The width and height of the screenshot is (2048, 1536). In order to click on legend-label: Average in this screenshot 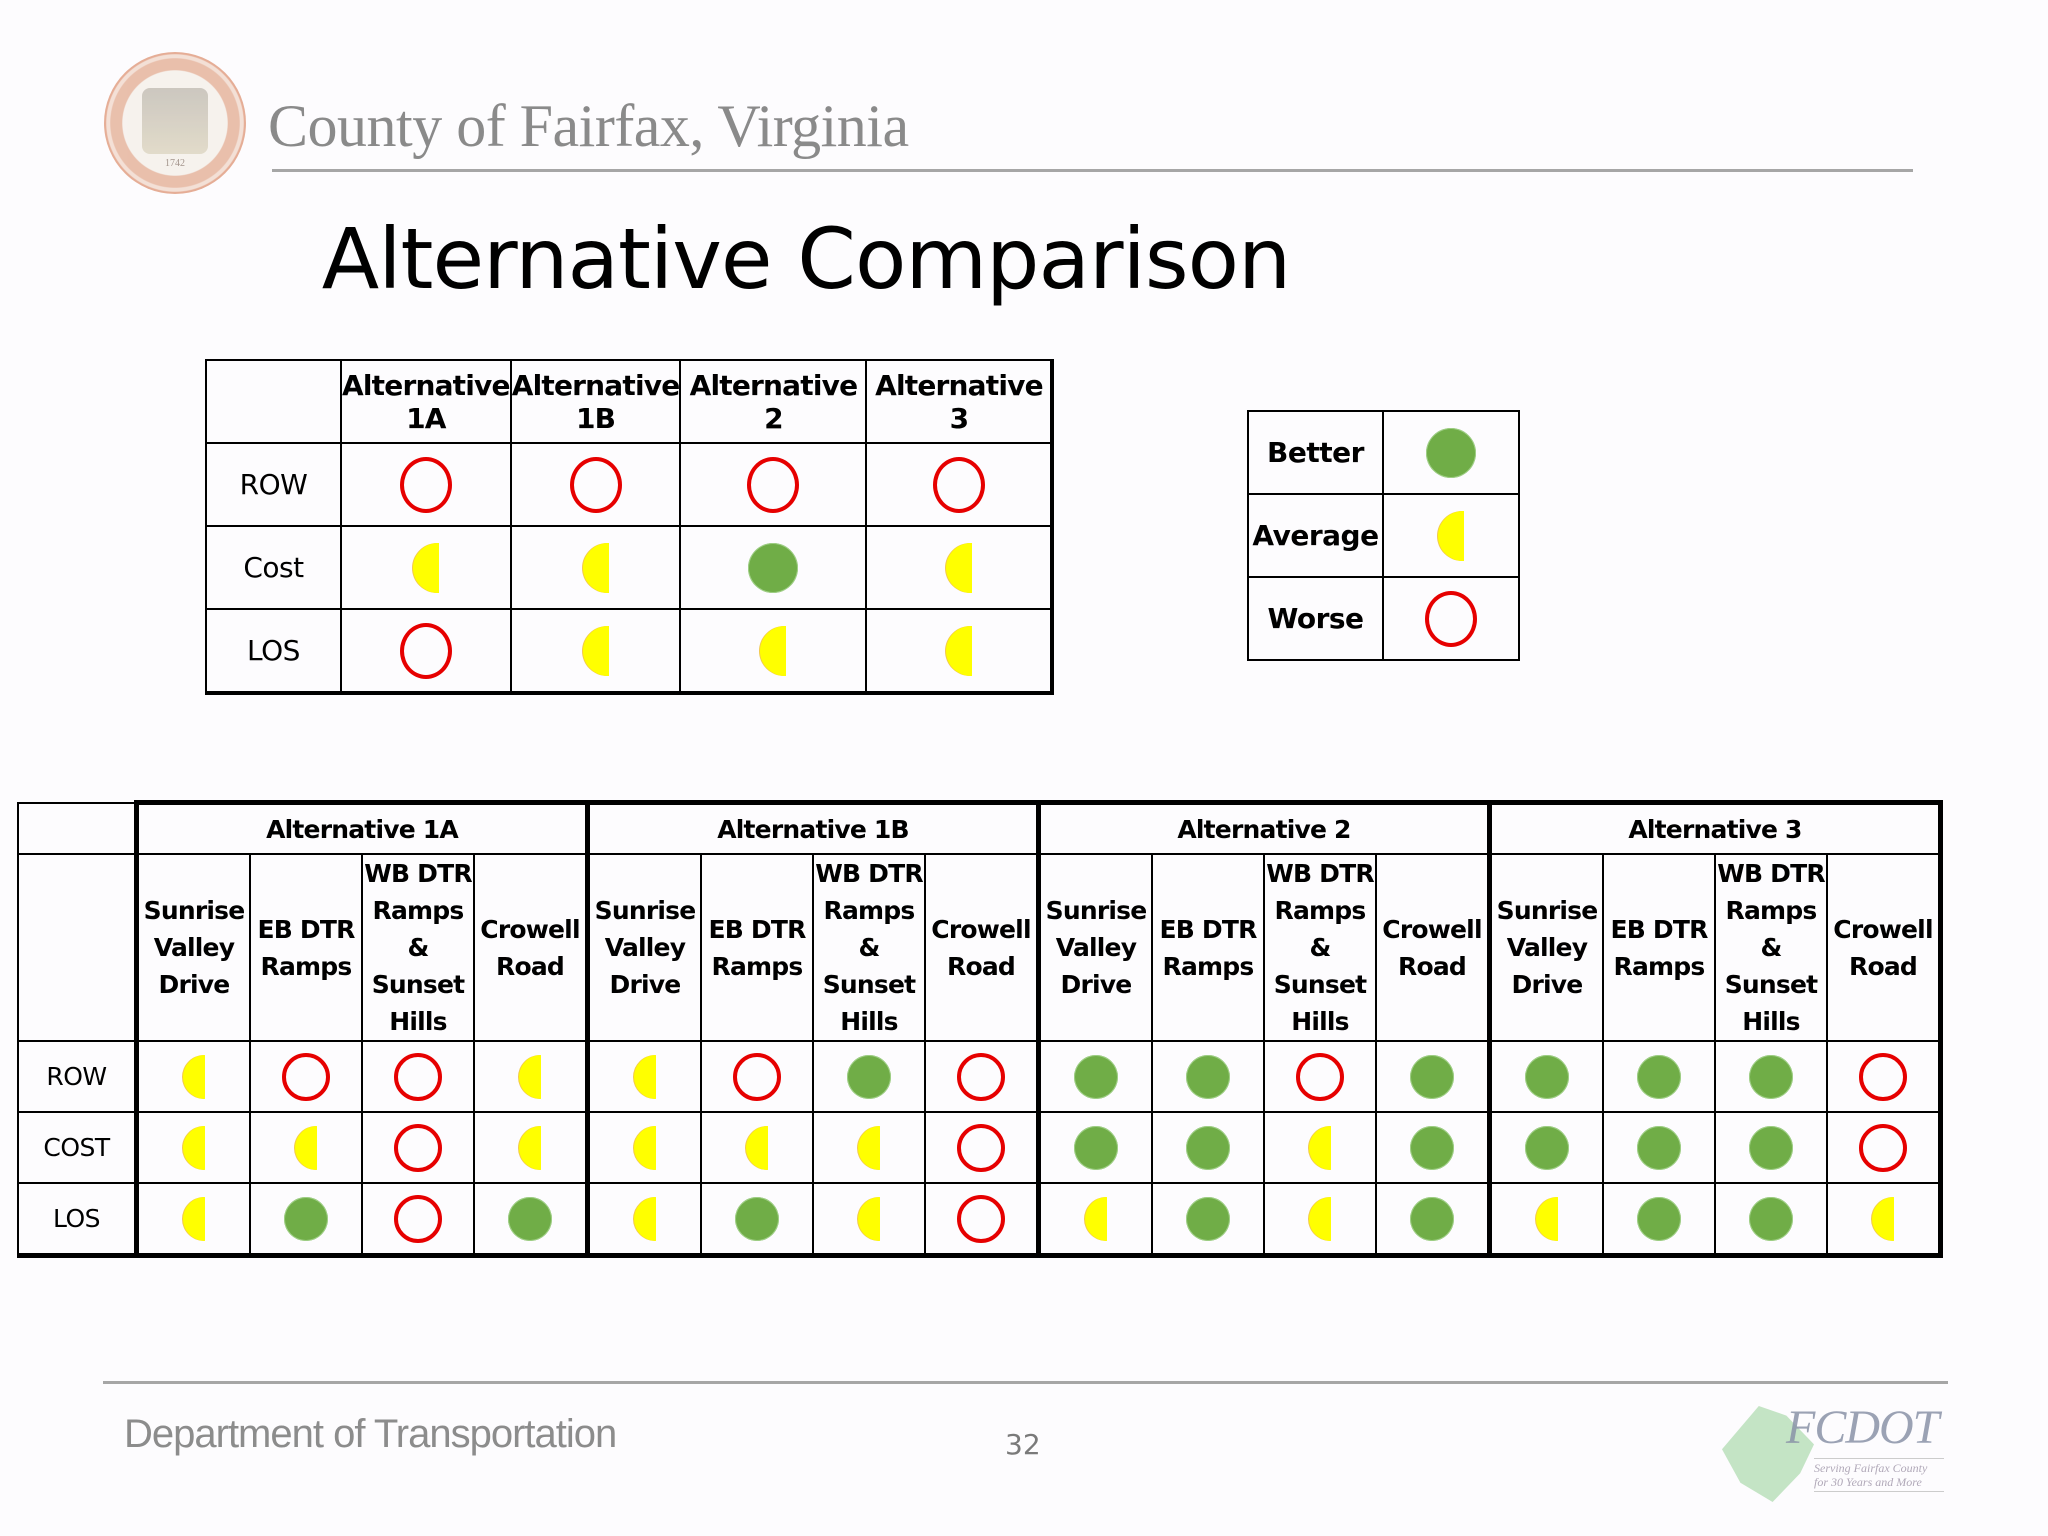, I will do `click(1315, 535)`.